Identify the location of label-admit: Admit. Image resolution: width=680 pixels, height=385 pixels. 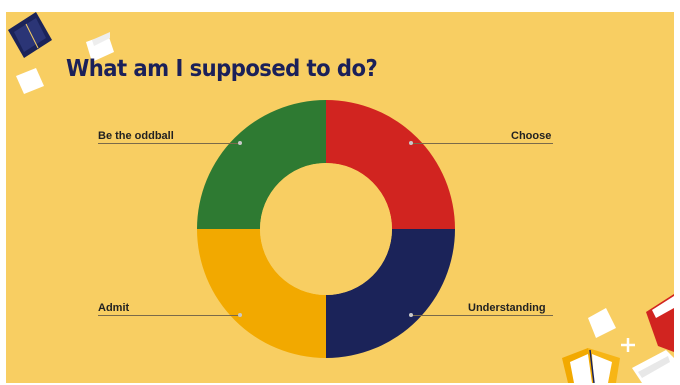
(114, 308).